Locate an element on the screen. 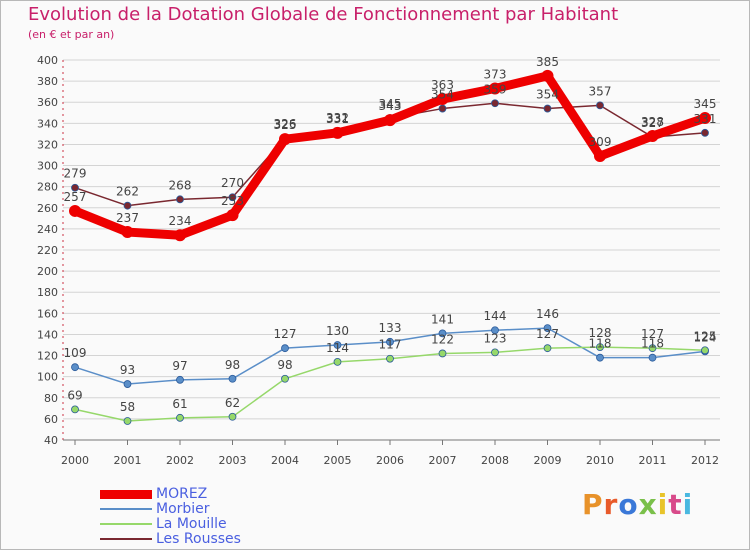 This screenshot has height=550, width=750. legend-label-la-mouille: La Mouille is located at coordinates (191, 524).